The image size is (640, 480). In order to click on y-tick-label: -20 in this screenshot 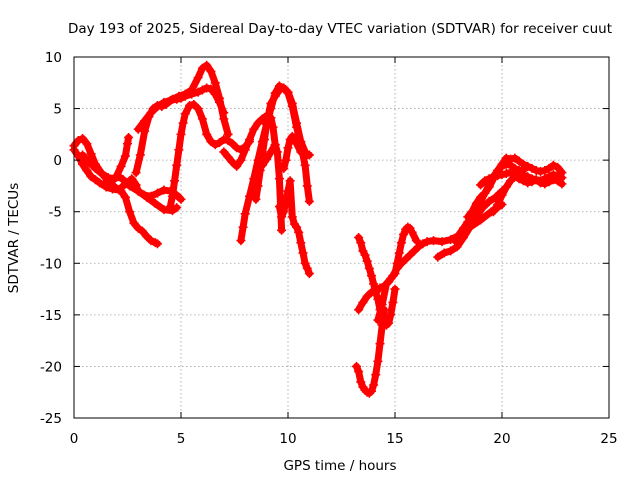, I will do `click(51, 367)`.